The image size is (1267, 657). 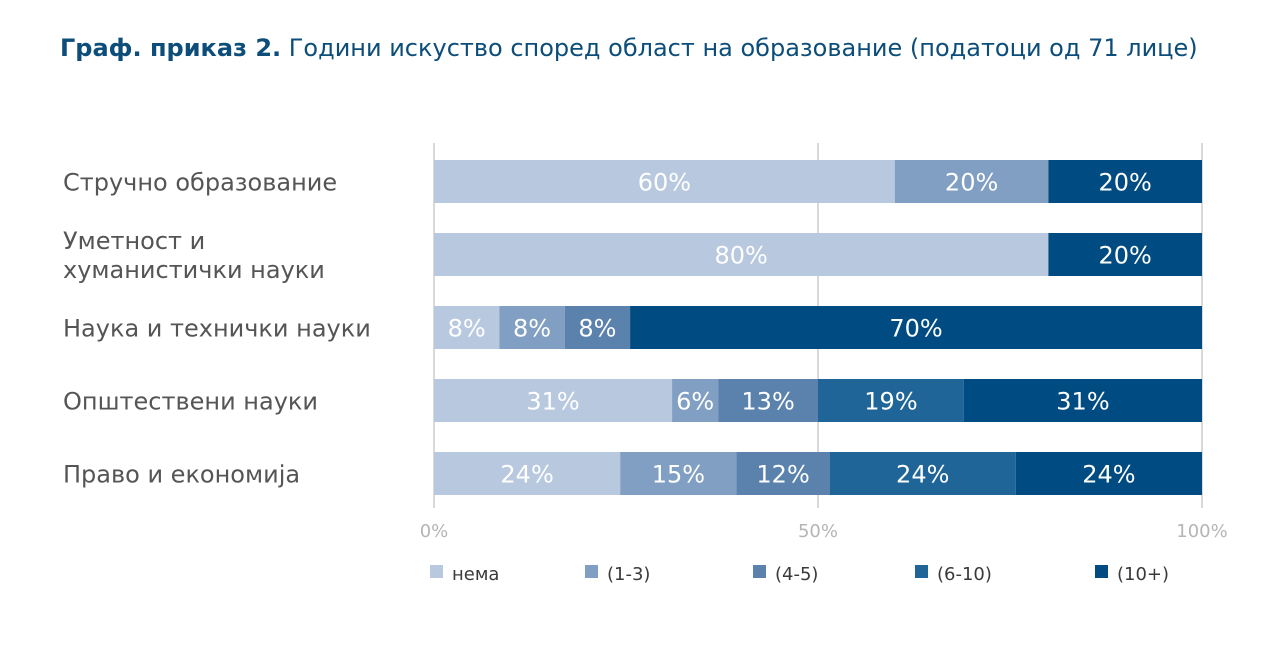 I want to click on legend-label: нема, so click(x=475, y=574).